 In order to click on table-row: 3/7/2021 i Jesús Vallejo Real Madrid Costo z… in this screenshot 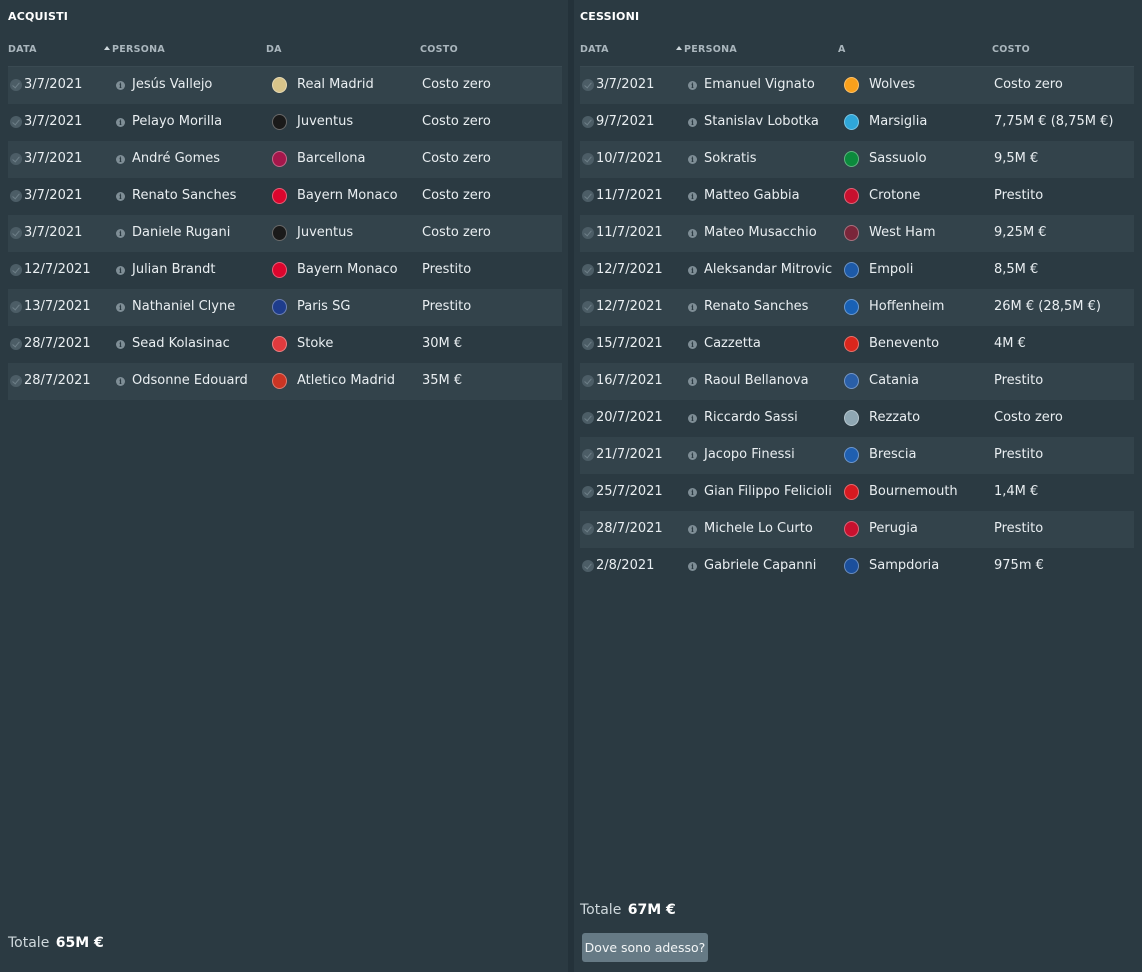, I will do `click(285, 85)`.